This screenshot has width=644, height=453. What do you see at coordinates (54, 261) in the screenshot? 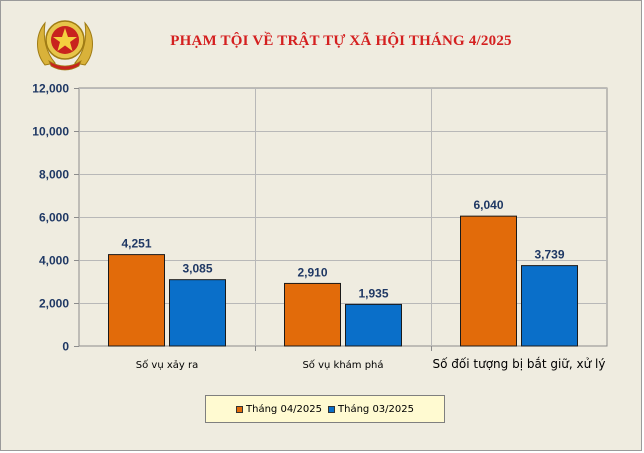
I see `y-tick-label: 4,000` at bounding box center [54, 261].